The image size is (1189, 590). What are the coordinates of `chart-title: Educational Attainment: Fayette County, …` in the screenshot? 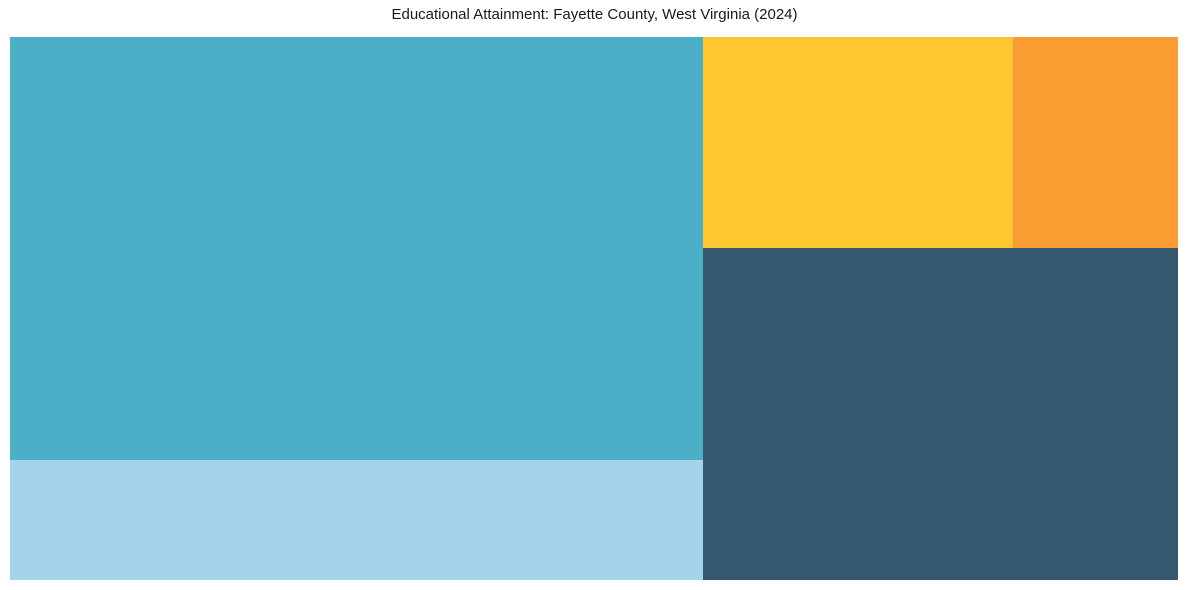 It's located at (594, 14).